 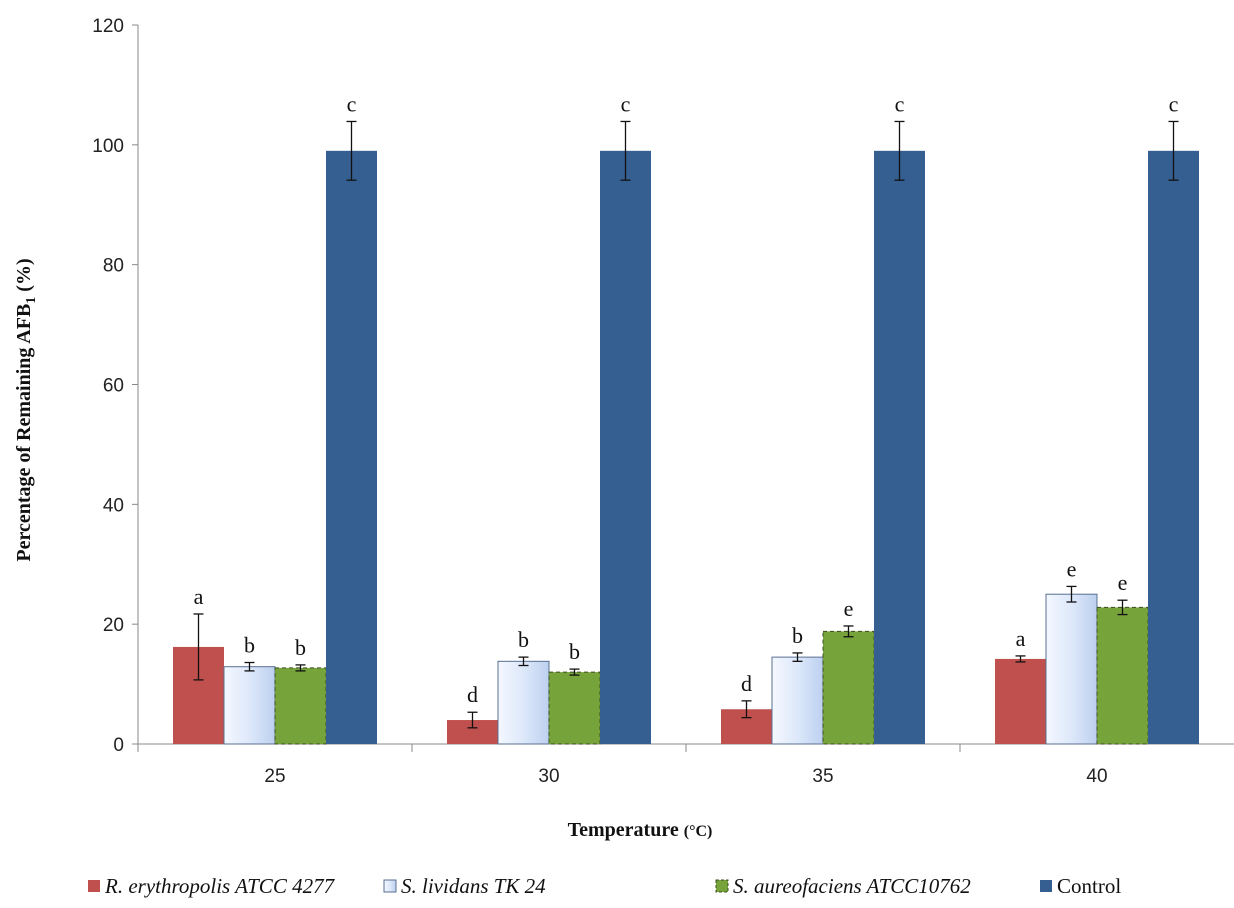 What do you see at coordinates (852, 886) in the screenshot?
I see `legend-label: S. aureofaciens ATCC10762` at bounding box center [852, 886].